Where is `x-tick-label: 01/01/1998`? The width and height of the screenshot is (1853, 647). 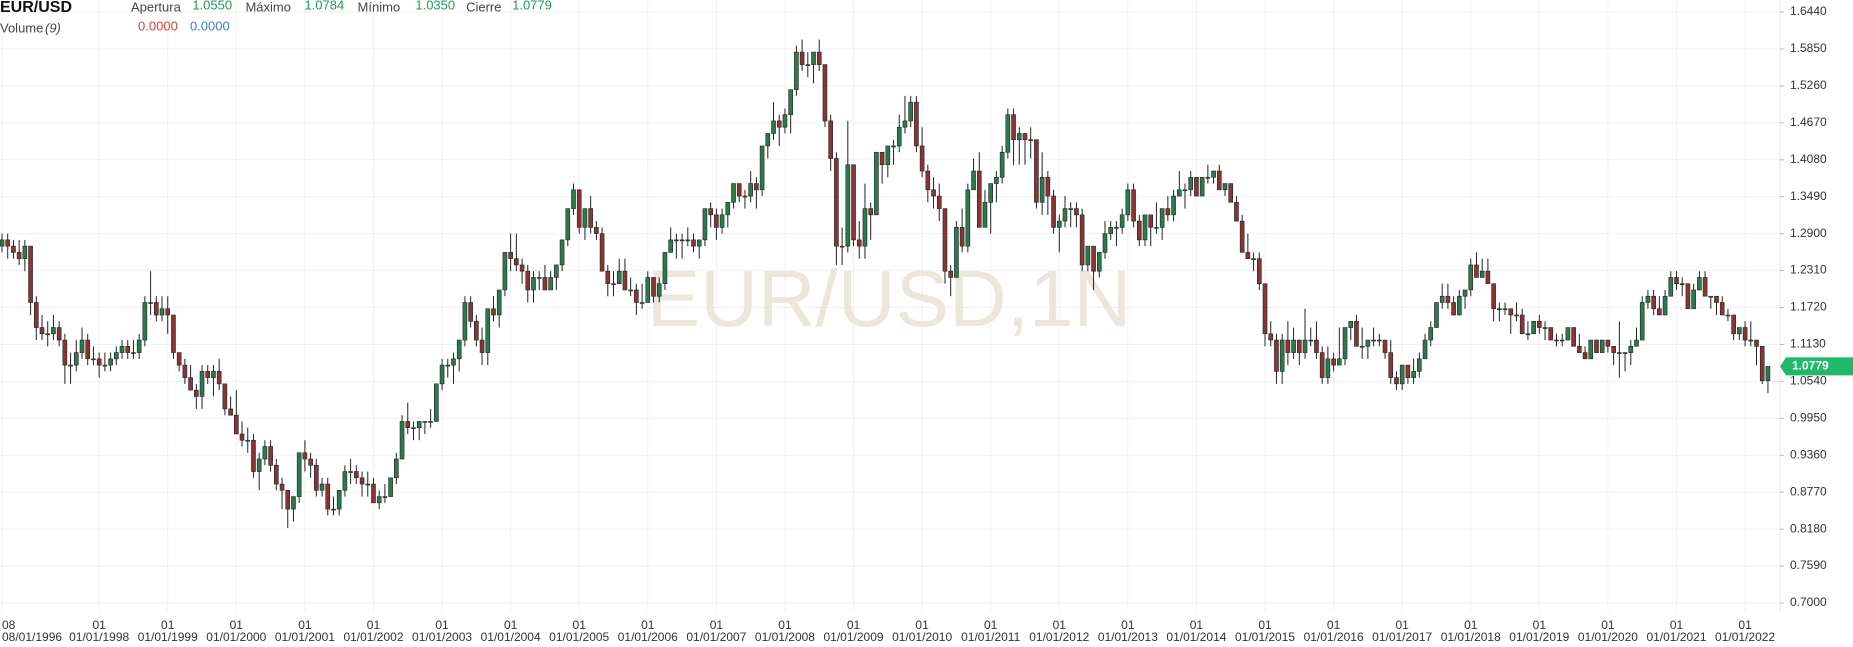 x-tick-label: 01/01/1998 is located at coordinates (99, 637).